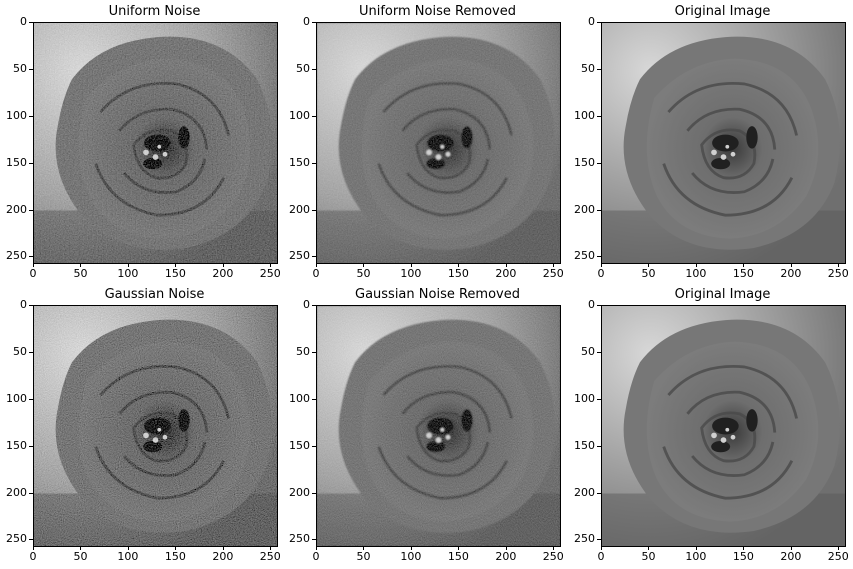 The width and height of the screenshot is (853, 569). Describe the element at coordinates (154, 294) in the screenshot. I see `panel-title: Gaussian Noise` at that location.